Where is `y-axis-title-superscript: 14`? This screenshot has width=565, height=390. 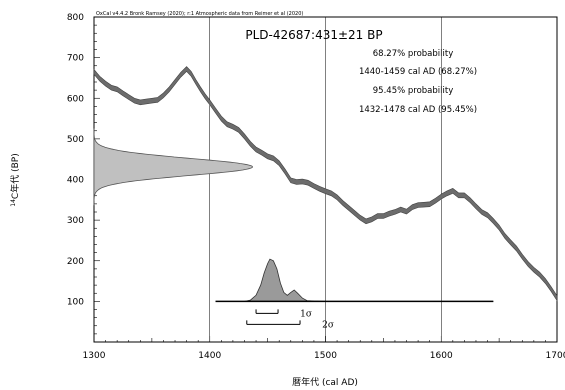
y-axis-title-superscript: 14 is located at coordinates (13, 203).